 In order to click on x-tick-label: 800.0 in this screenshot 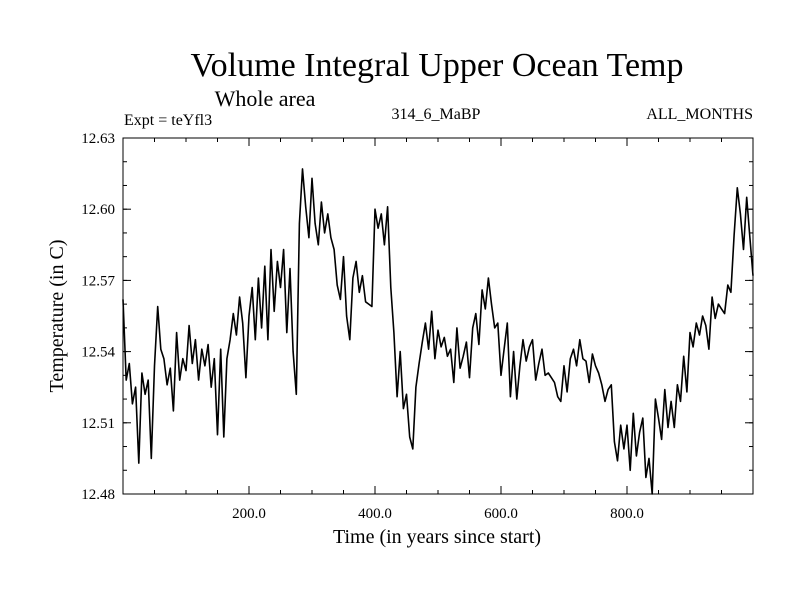, I will do `click(627, 514)`.